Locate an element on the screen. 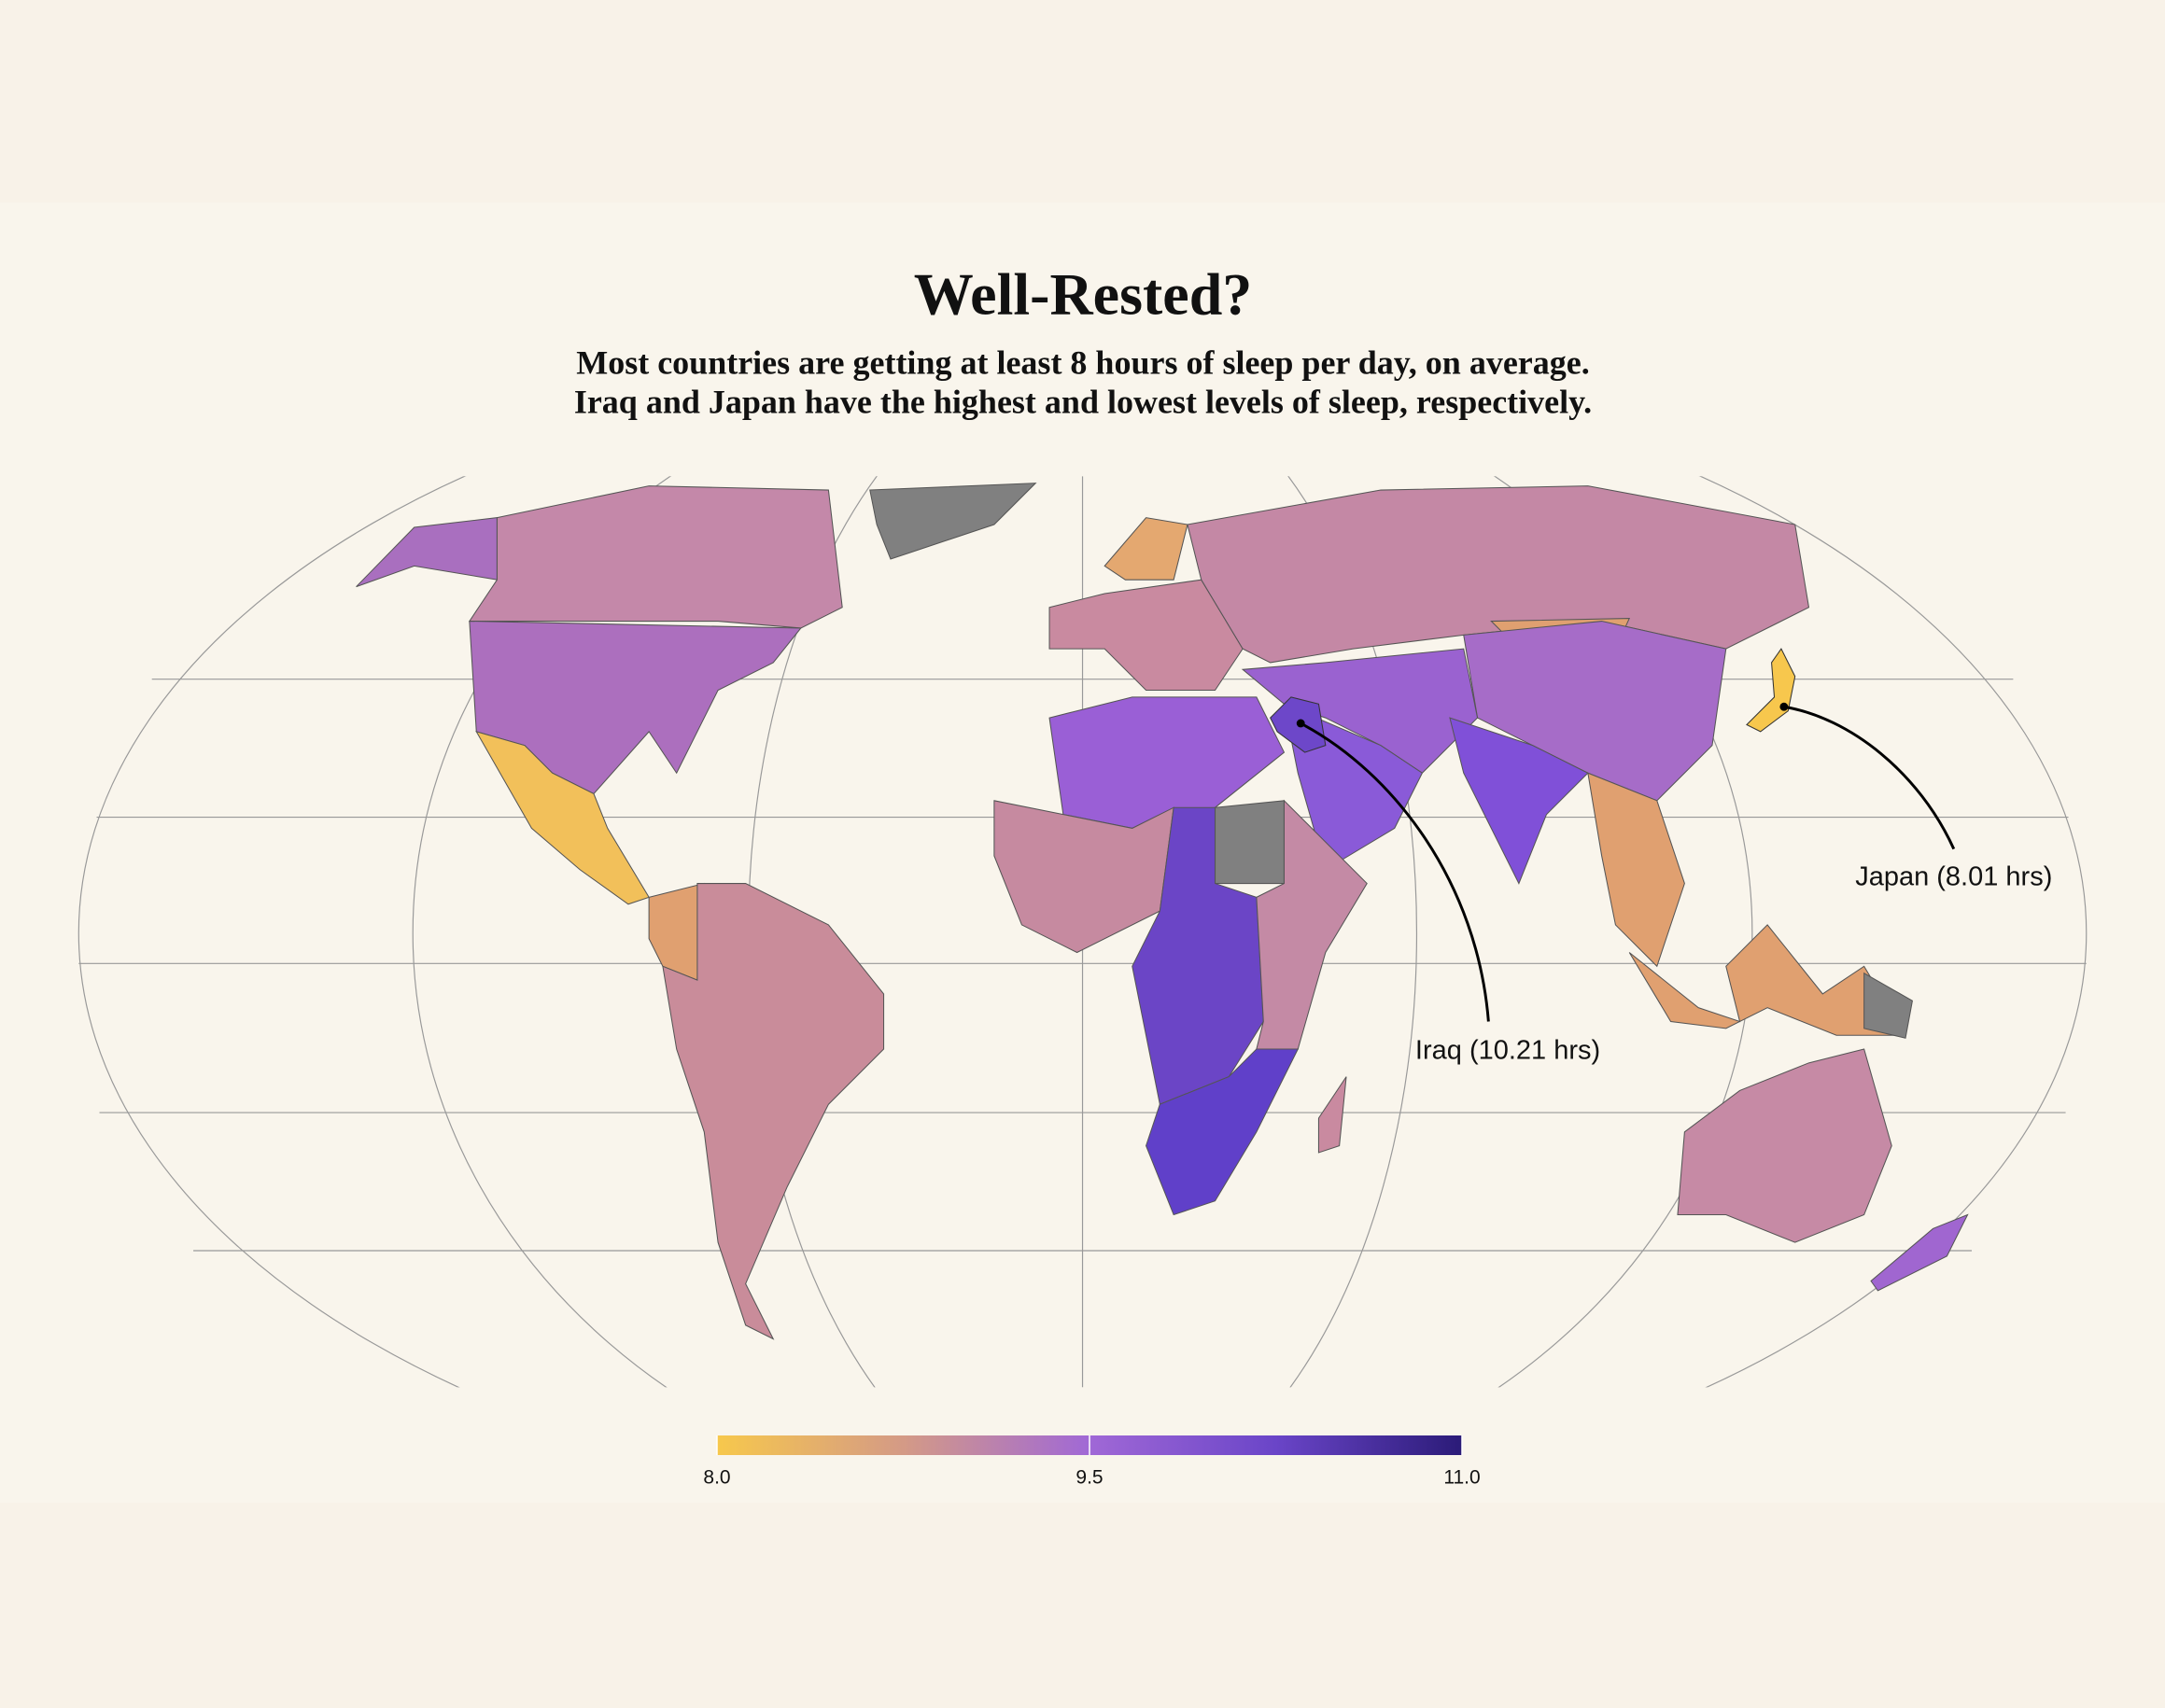 Image resolution: width=2165 pixels, height=1708 pixels. colorbar-tick-label: 8.0 is located at coordinates (716, 1478).